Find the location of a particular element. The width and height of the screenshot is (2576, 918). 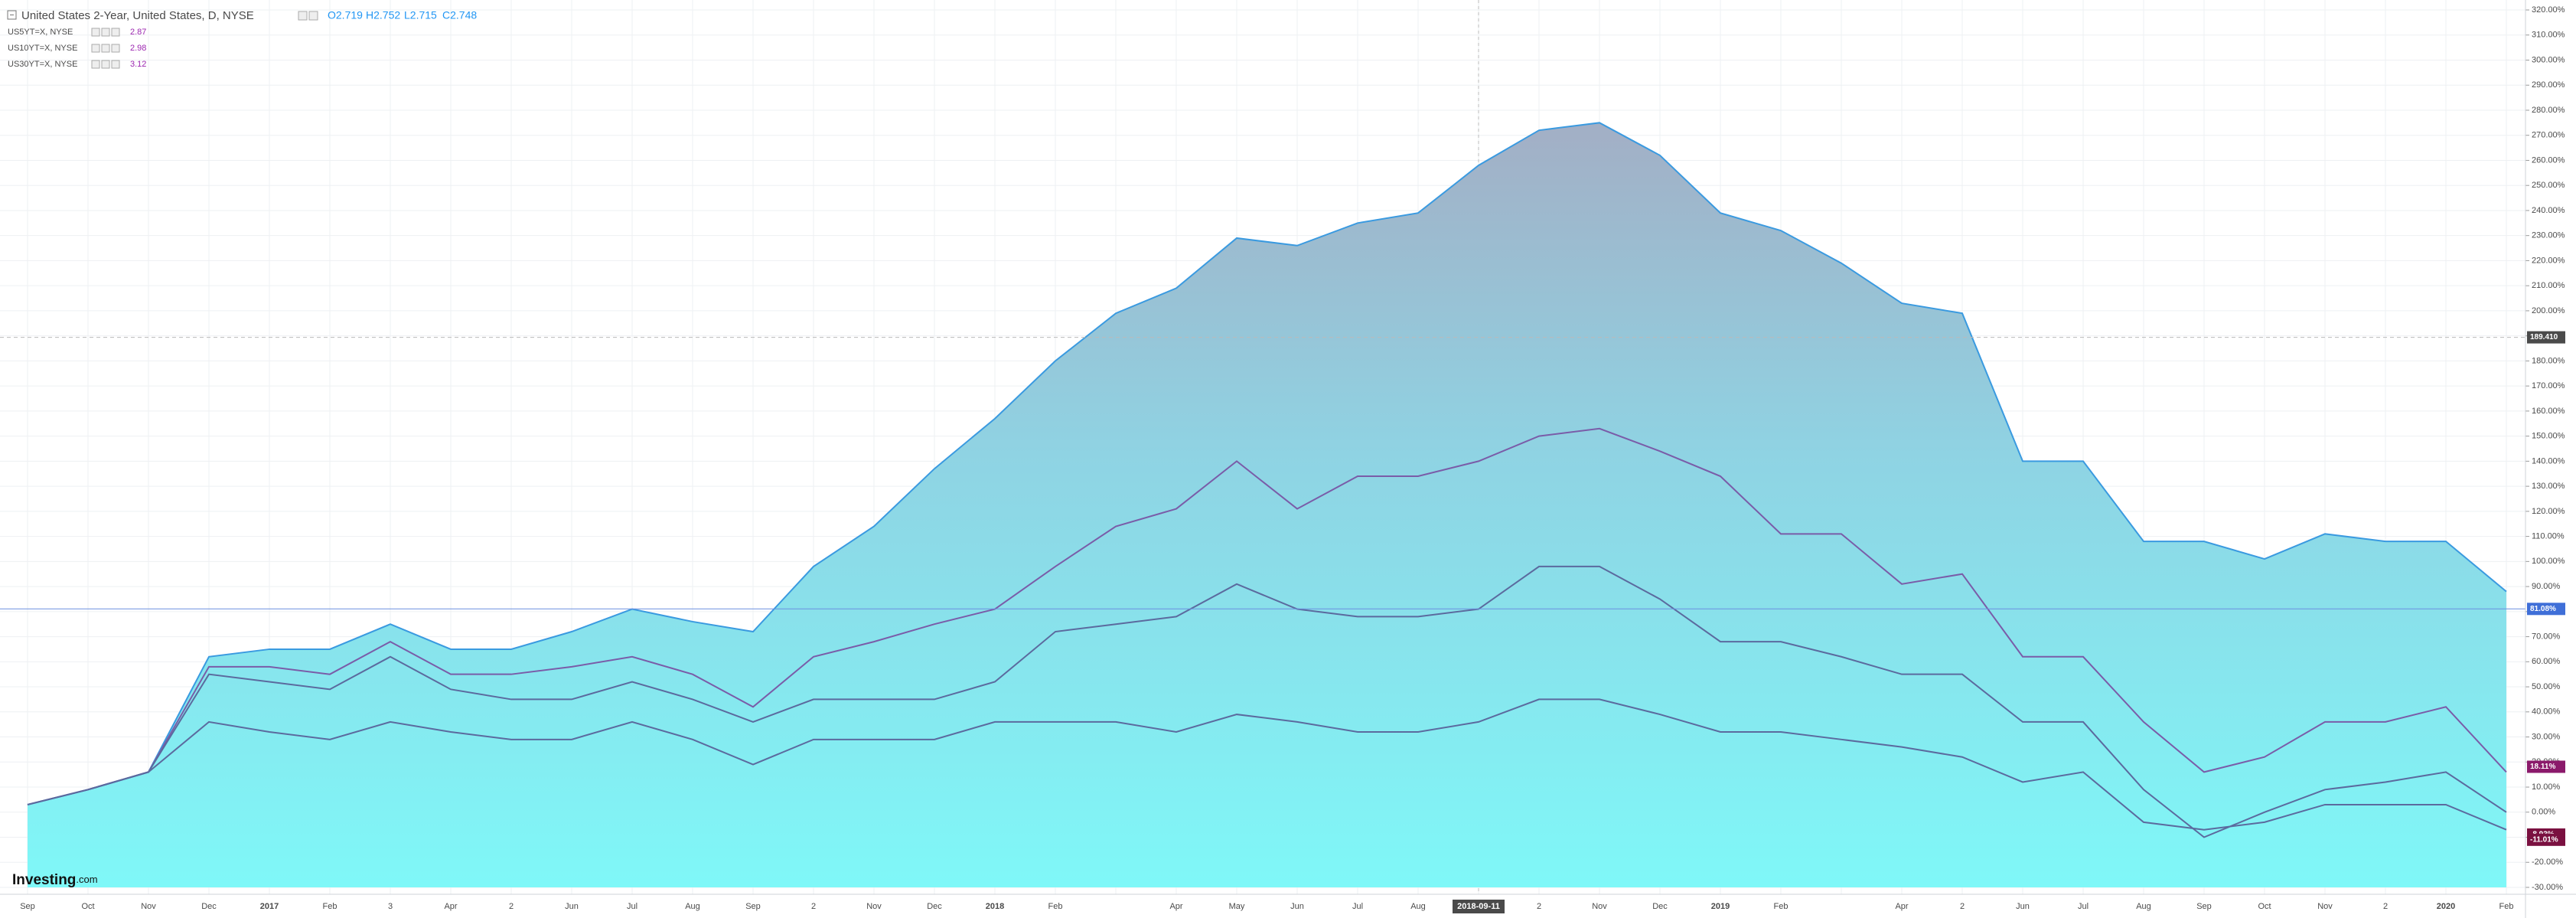

x-tick-label: 2019 is located at coordinates (1720, 906).